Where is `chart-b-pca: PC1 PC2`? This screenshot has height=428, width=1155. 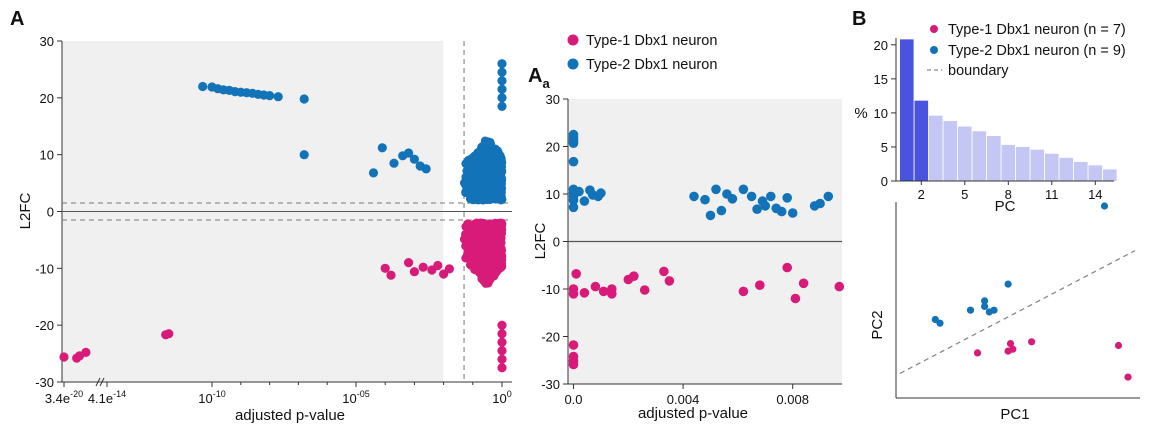
chart-b-pca: PC1 PC2 is located at coordinates (1004, 312).